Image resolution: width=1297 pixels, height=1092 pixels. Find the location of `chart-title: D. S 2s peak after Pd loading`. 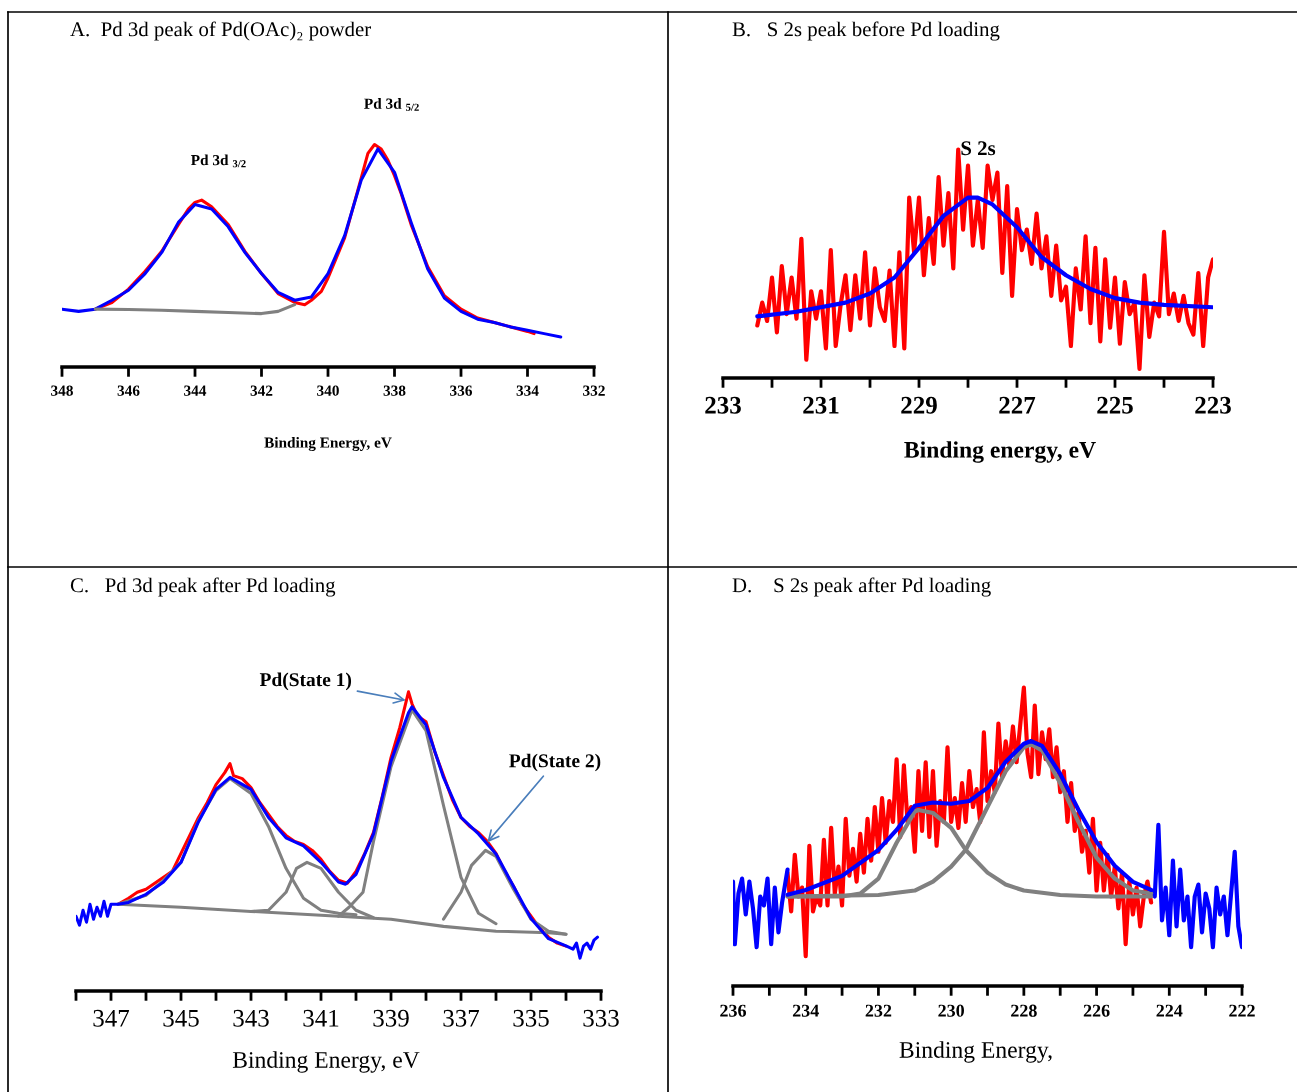

chart-title: D. S 2s peak after Pd loading is located at coordinates (861, 587).